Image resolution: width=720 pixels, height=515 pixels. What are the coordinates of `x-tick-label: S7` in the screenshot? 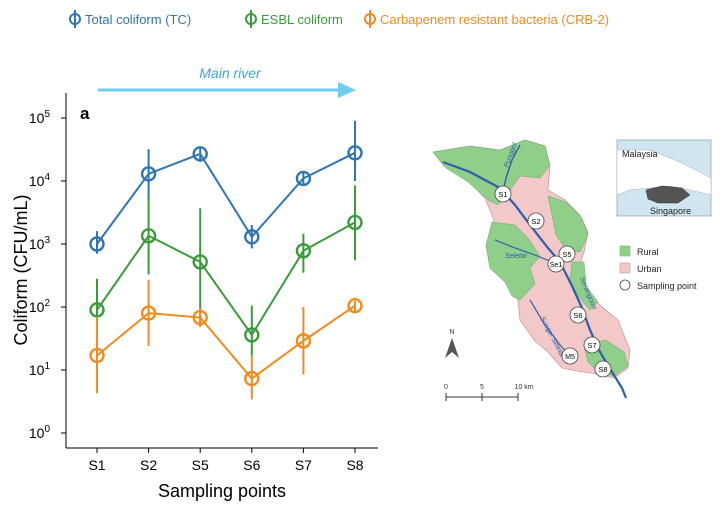 It's located at (303, 465).